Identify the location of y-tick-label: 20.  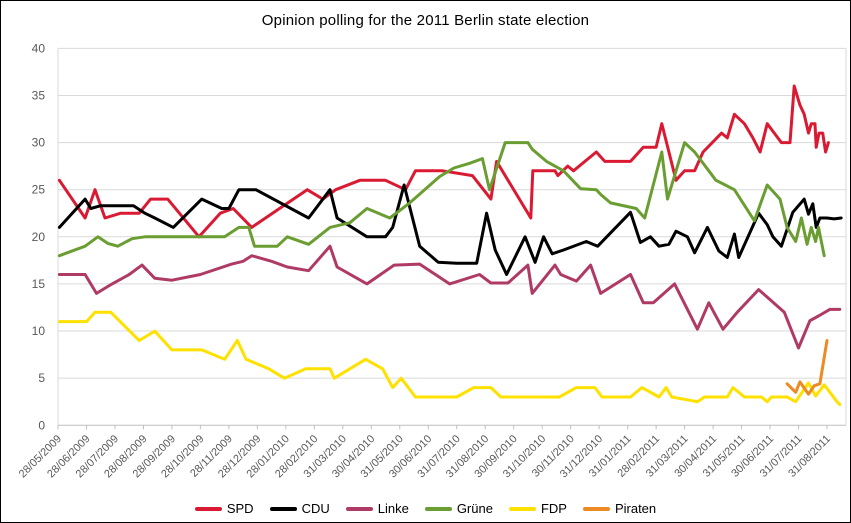
(39, 237).